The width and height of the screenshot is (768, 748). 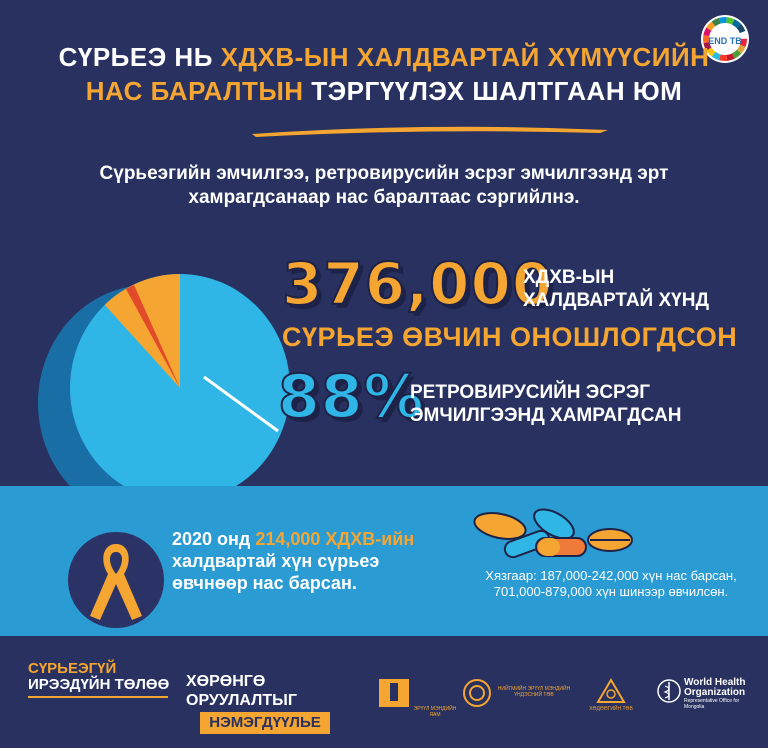 I want to click on who-line2: Organization, so click(x=715, y=692).